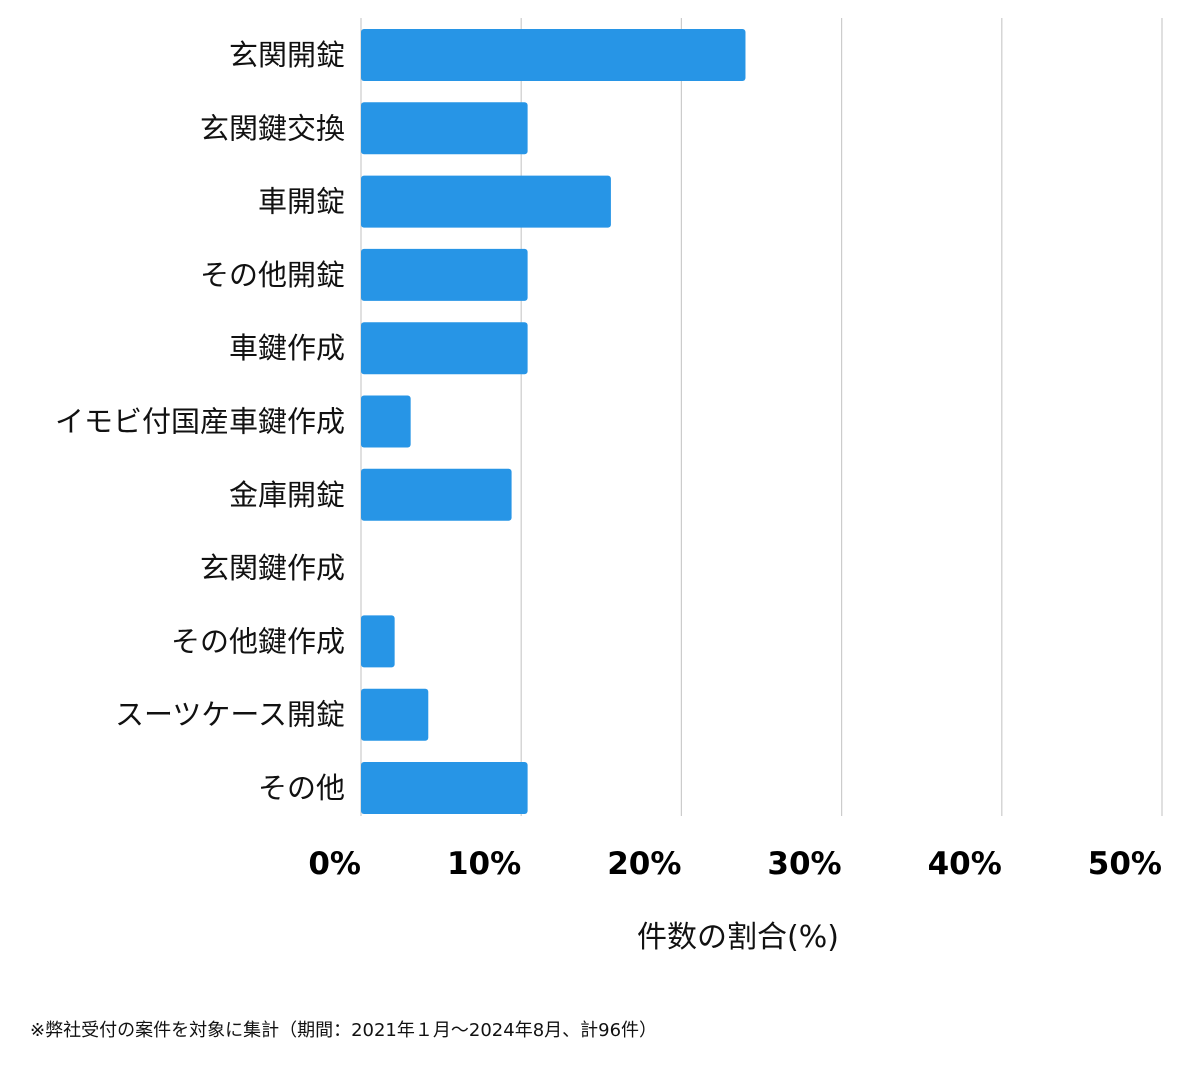  Describe the element at coordinates (804, 864) in the screenshot. I see `x-tick-label: 30%` at that location.